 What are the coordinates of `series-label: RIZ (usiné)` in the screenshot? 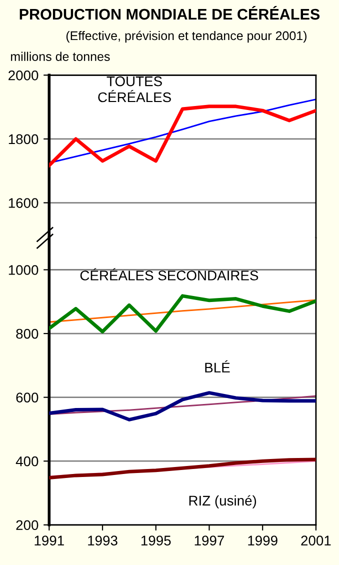 It's located at (222, 501).